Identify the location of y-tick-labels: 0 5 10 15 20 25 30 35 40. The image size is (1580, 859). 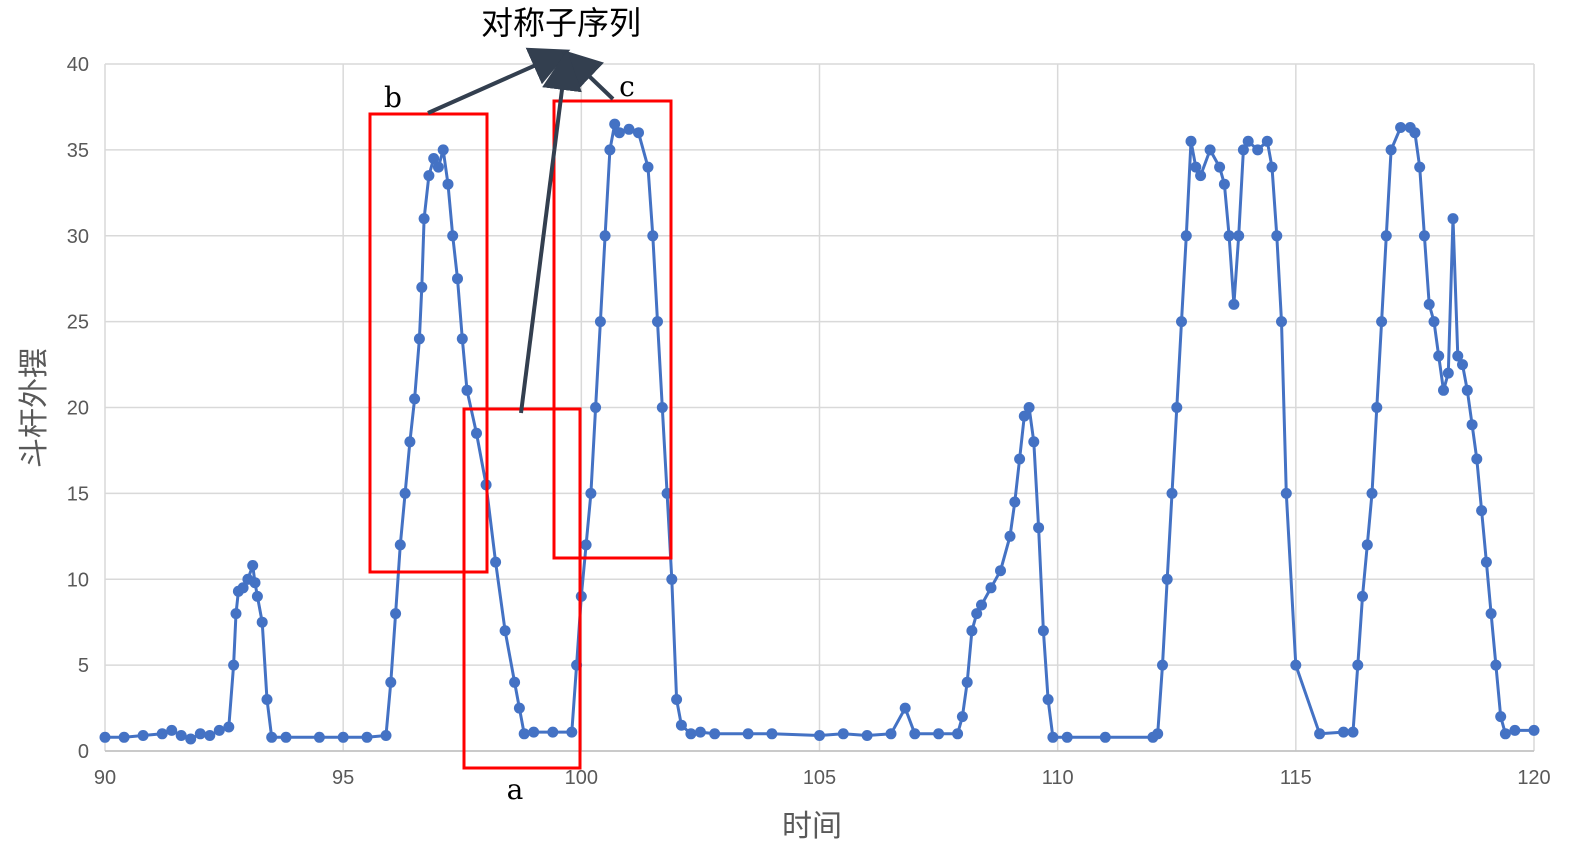
(78, 408).